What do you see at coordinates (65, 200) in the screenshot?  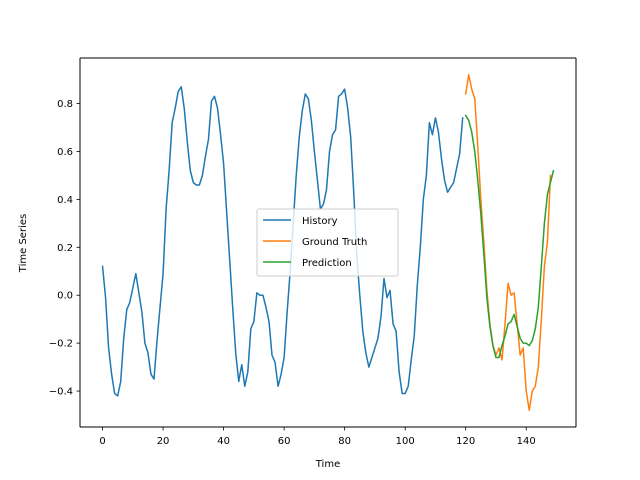 I see `y-tick-label: 0.4` at bounding box center [65, 200].